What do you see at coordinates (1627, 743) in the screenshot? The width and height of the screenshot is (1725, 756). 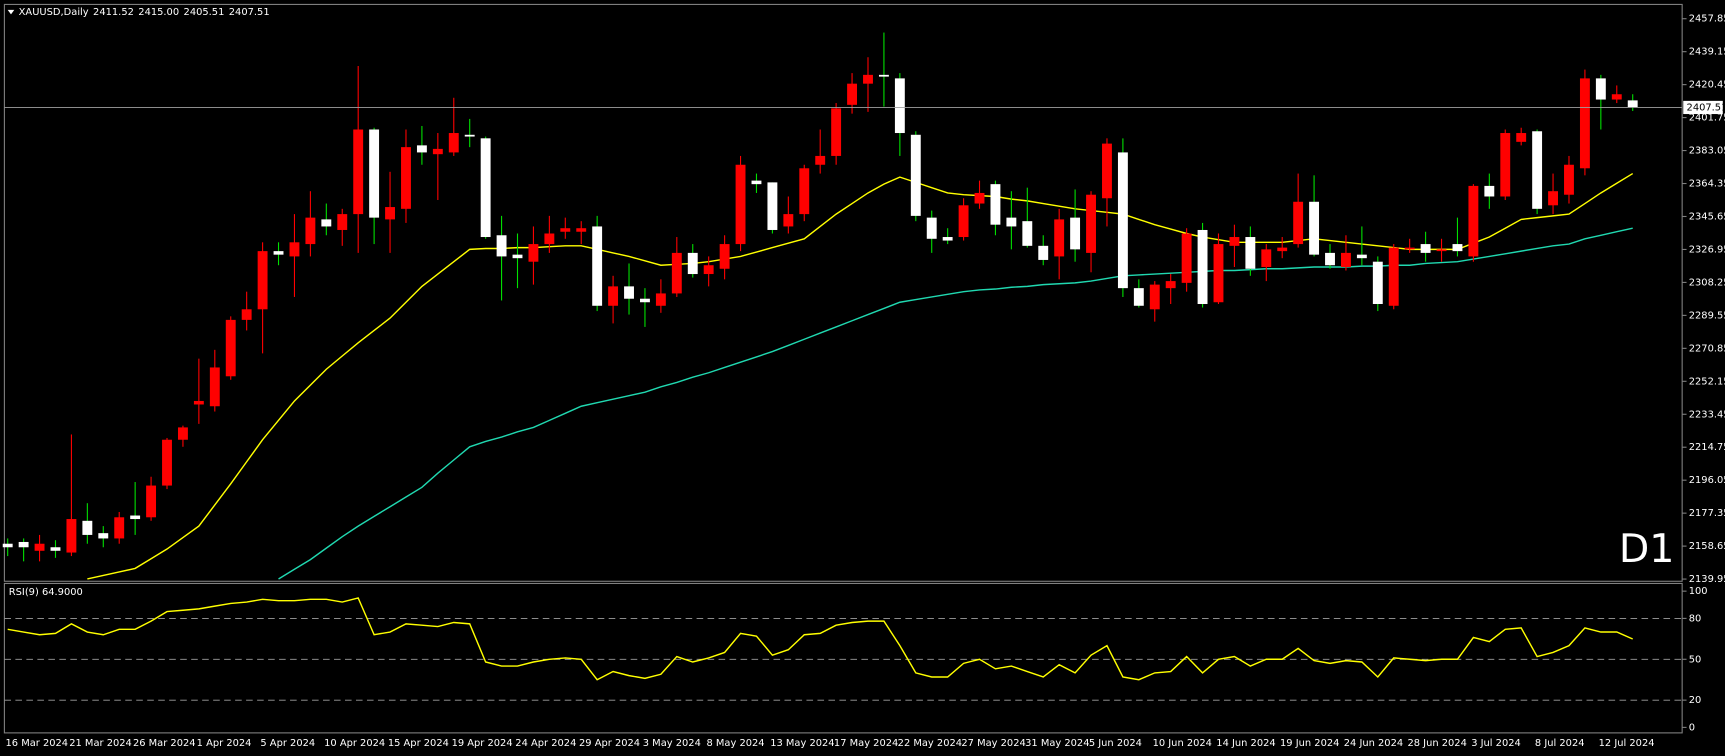 I see `x-tick-label: 12 Jul 2024` at bounding box center [1627, 743].